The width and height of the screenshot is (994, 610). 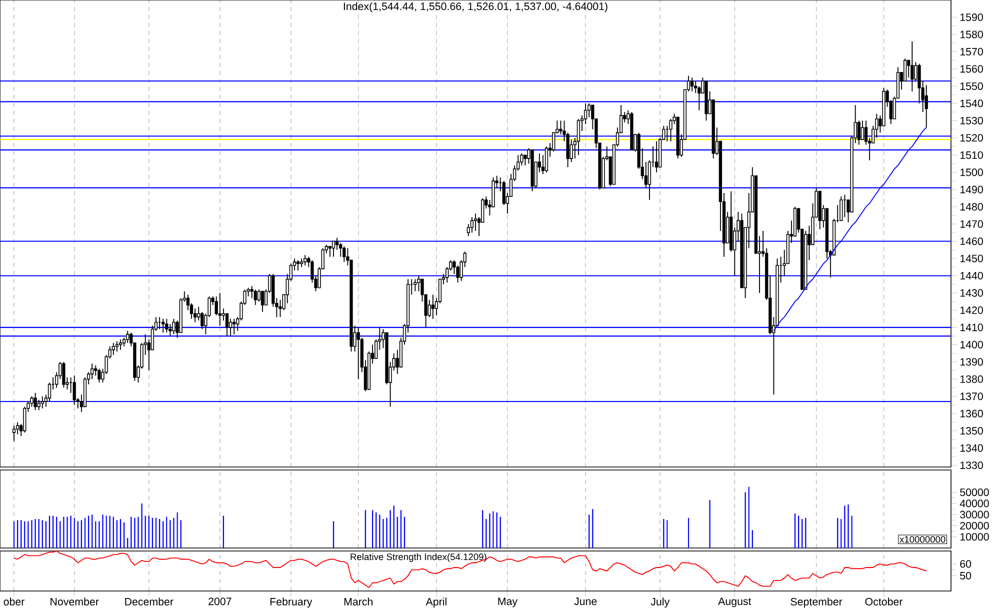 What do you see at coordinates (660, 603) in the screenshot?
I see `x-tick-label: July` at bounding box center [660, 603].